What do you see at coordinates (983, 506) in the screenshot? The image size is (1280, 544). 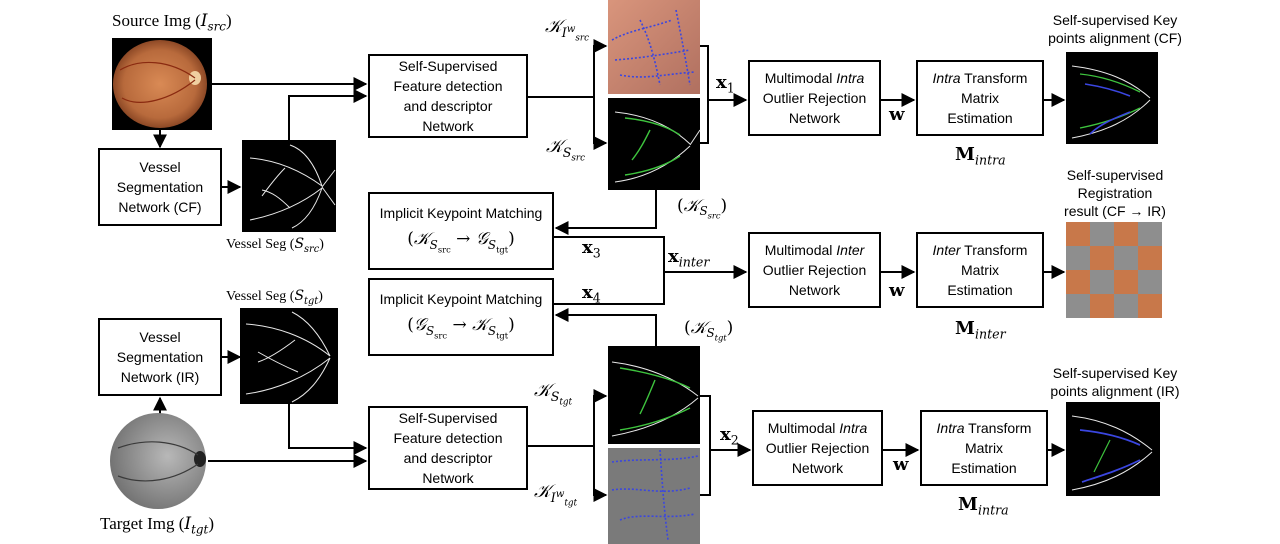 I see `m-intra-bottom-label: Mintra` at bounding box center [983, 506].